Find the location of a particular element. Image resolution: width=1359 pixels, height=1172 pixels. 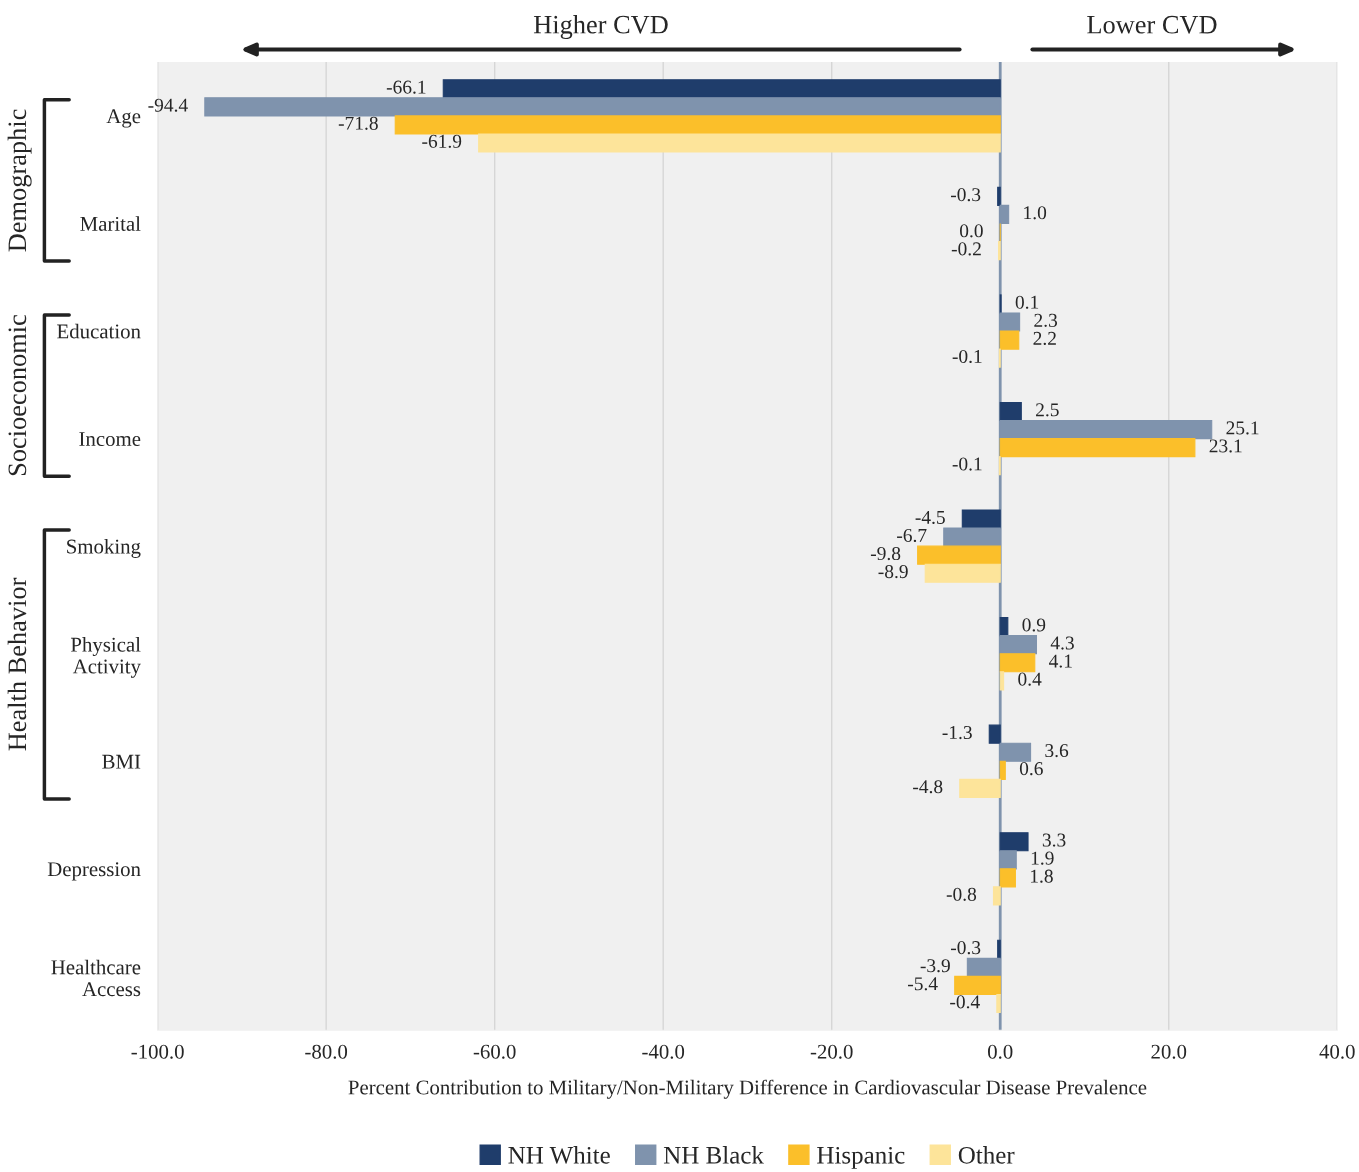

x-tick-label: -40.0 is located at coordinates (663, 1051).